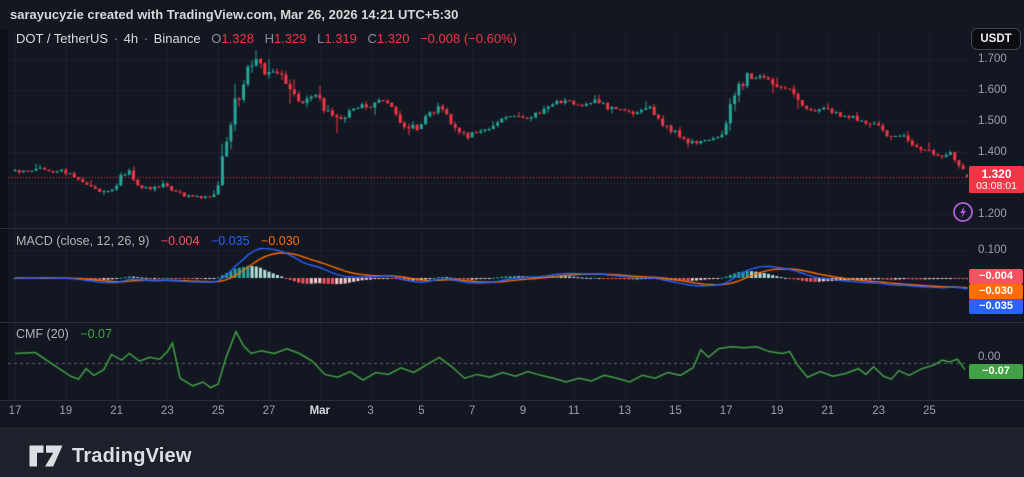 Image resolution: width=1024 pixels, height=477 pixels. What do you see at coordinates (237, 38) in the screenshot?
I see `open-value: 1.328` at bounding box center [237, 38].